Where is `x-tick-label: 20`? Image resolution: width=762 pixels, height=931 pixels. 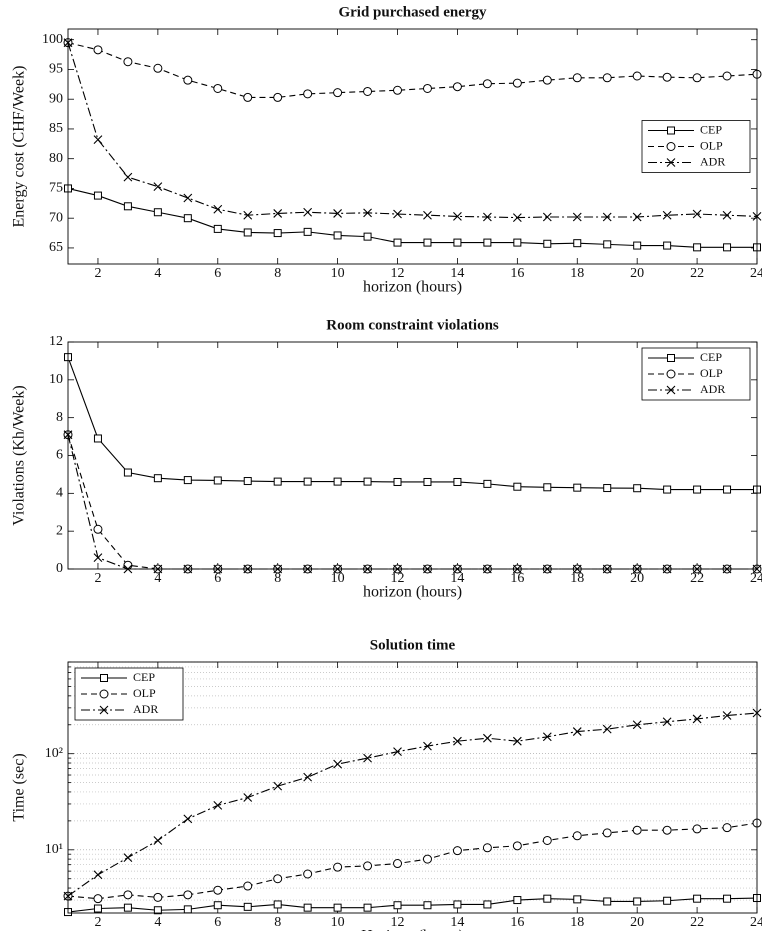 x-tick-label: 20 is located at coordinates (637, 273).